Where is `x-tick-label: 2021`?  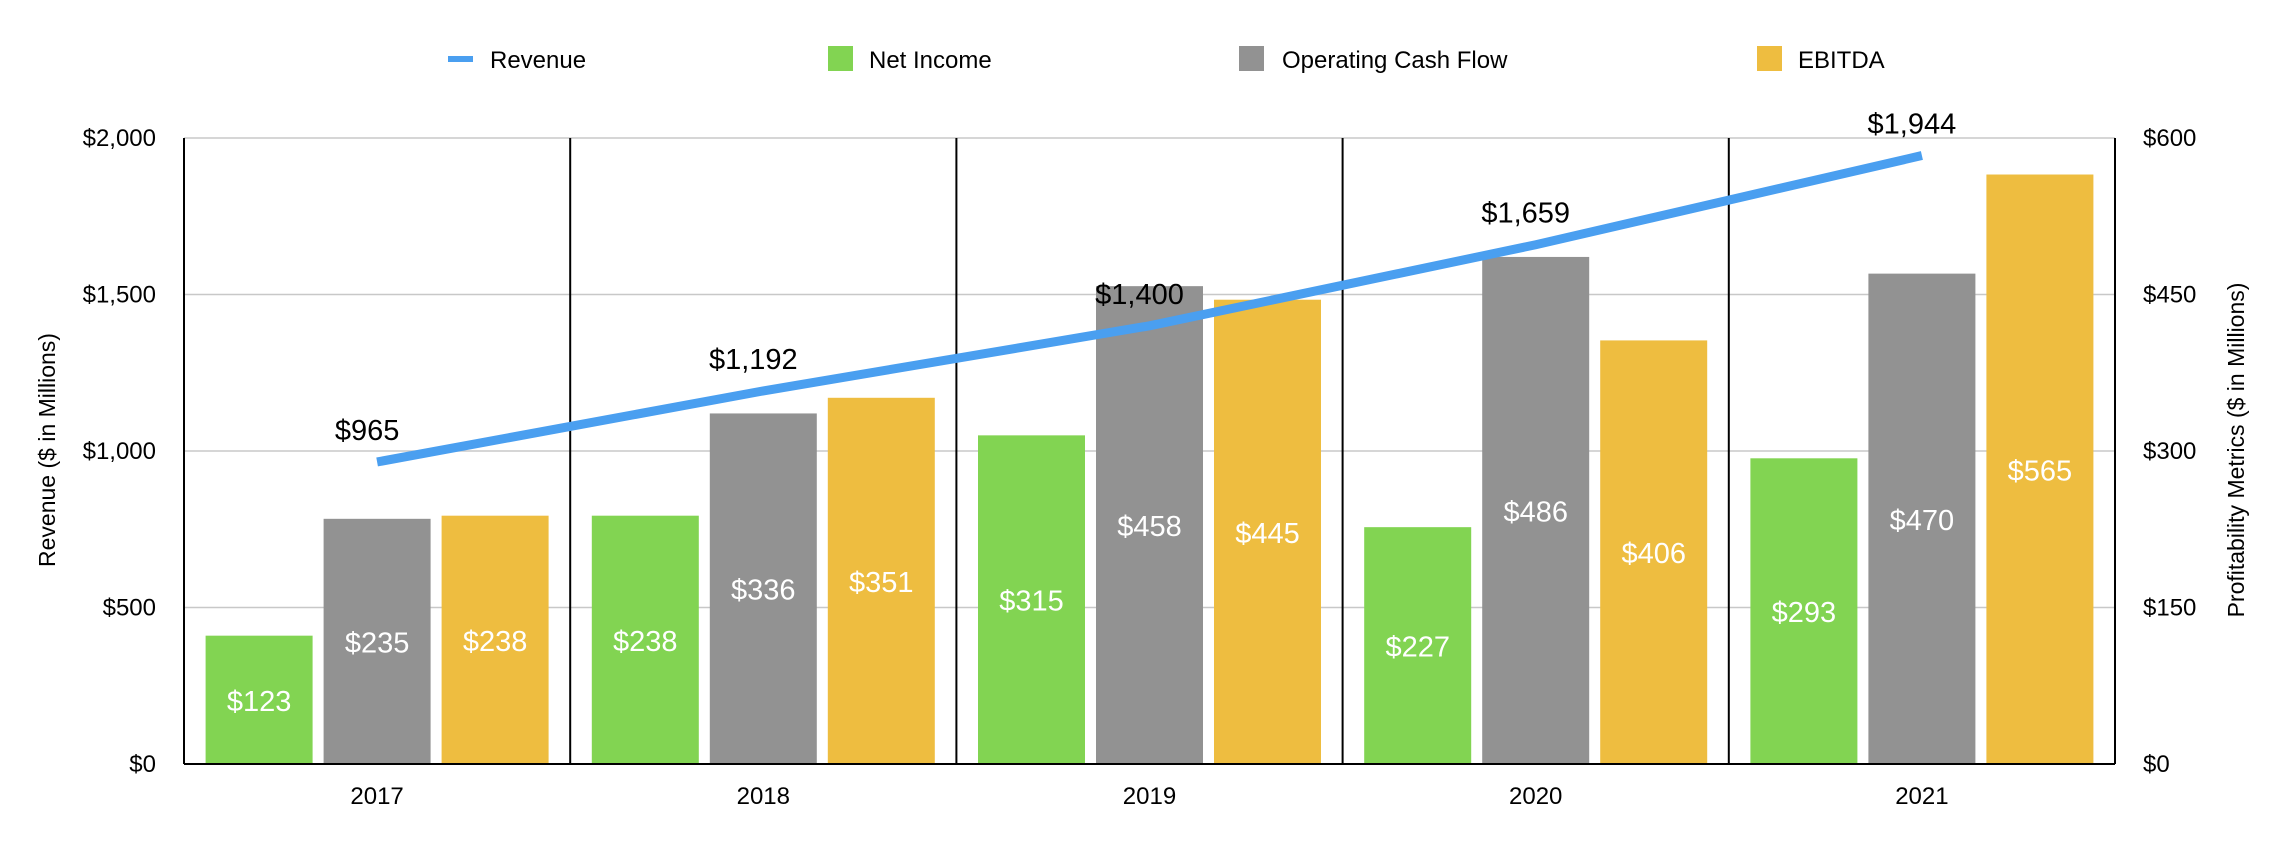 x-tick-label: 2021 is located at coordinates (1921, 796).